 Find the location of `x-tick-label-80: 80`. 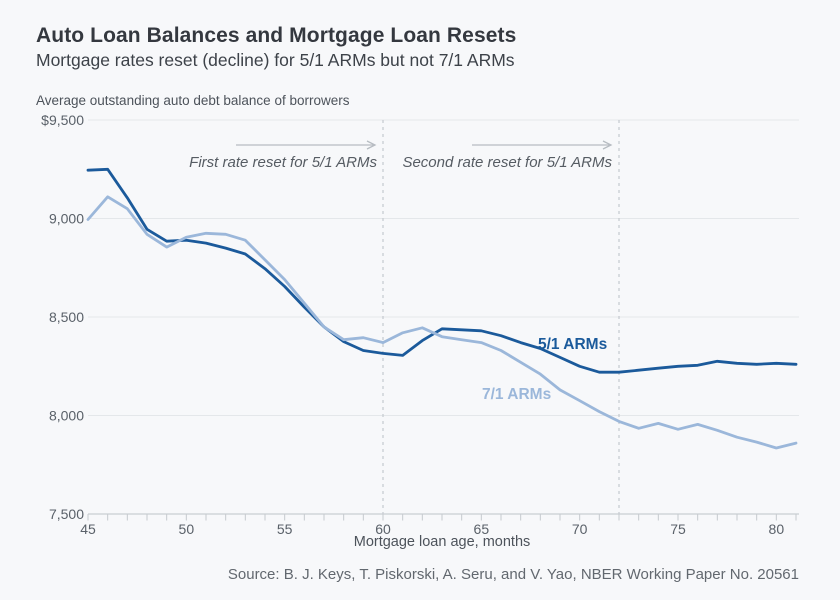

x-tick-label-80: 80 is located at coordinates (777, 529).